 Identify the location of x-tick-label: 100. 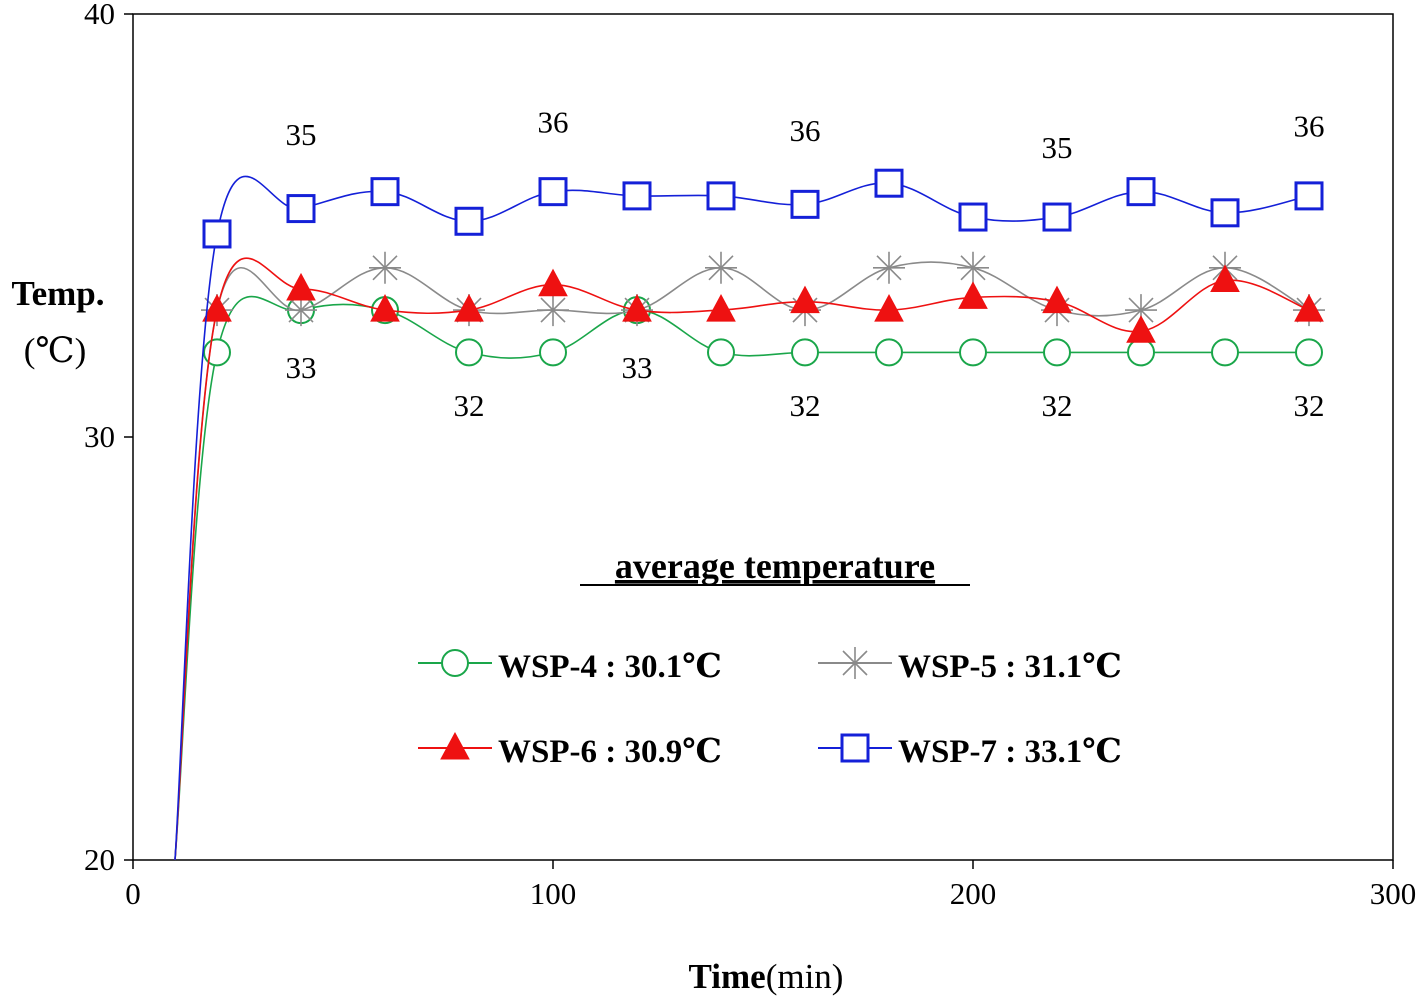
(553, 893).